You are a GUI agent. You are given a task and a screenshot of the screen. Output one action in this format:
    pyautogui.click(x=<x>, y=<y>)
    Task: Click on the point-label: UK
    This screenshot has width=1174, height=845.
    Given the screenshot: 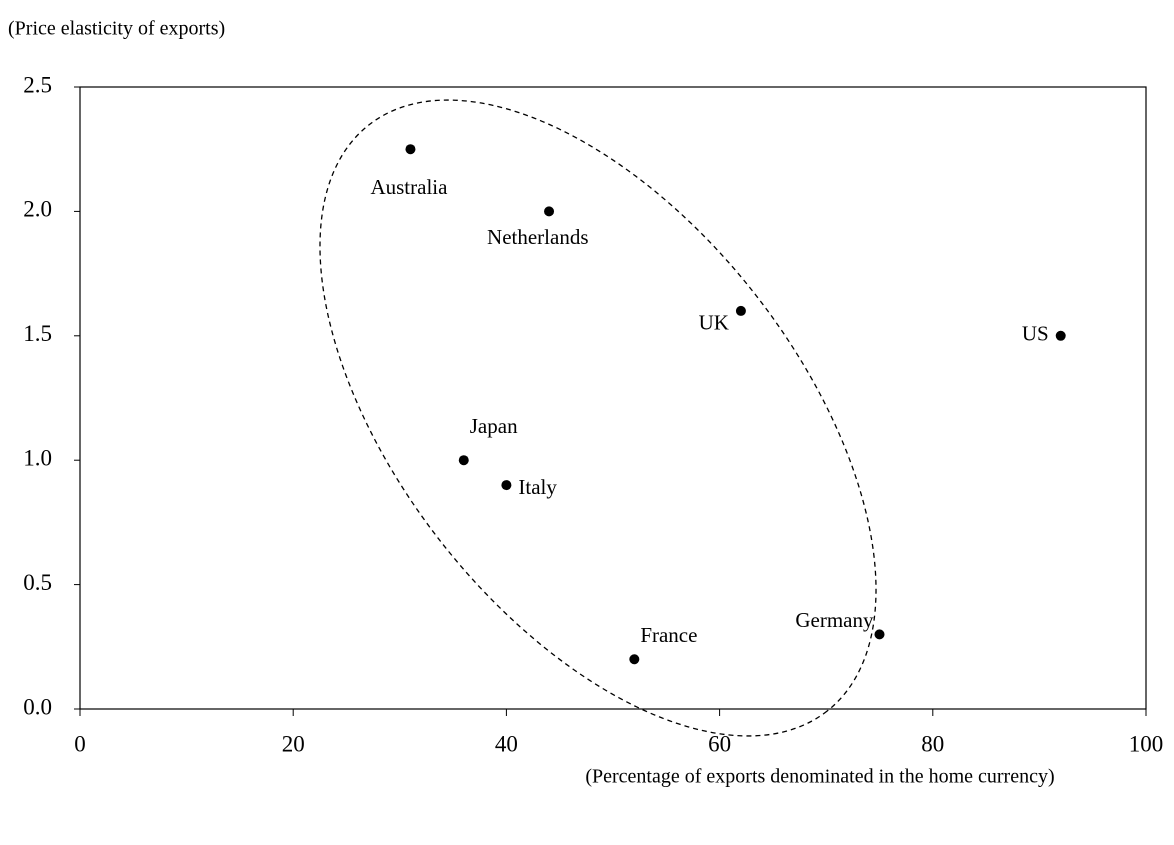 What is the action you would take?
    pyautogui.click(x=714, y=323)
    